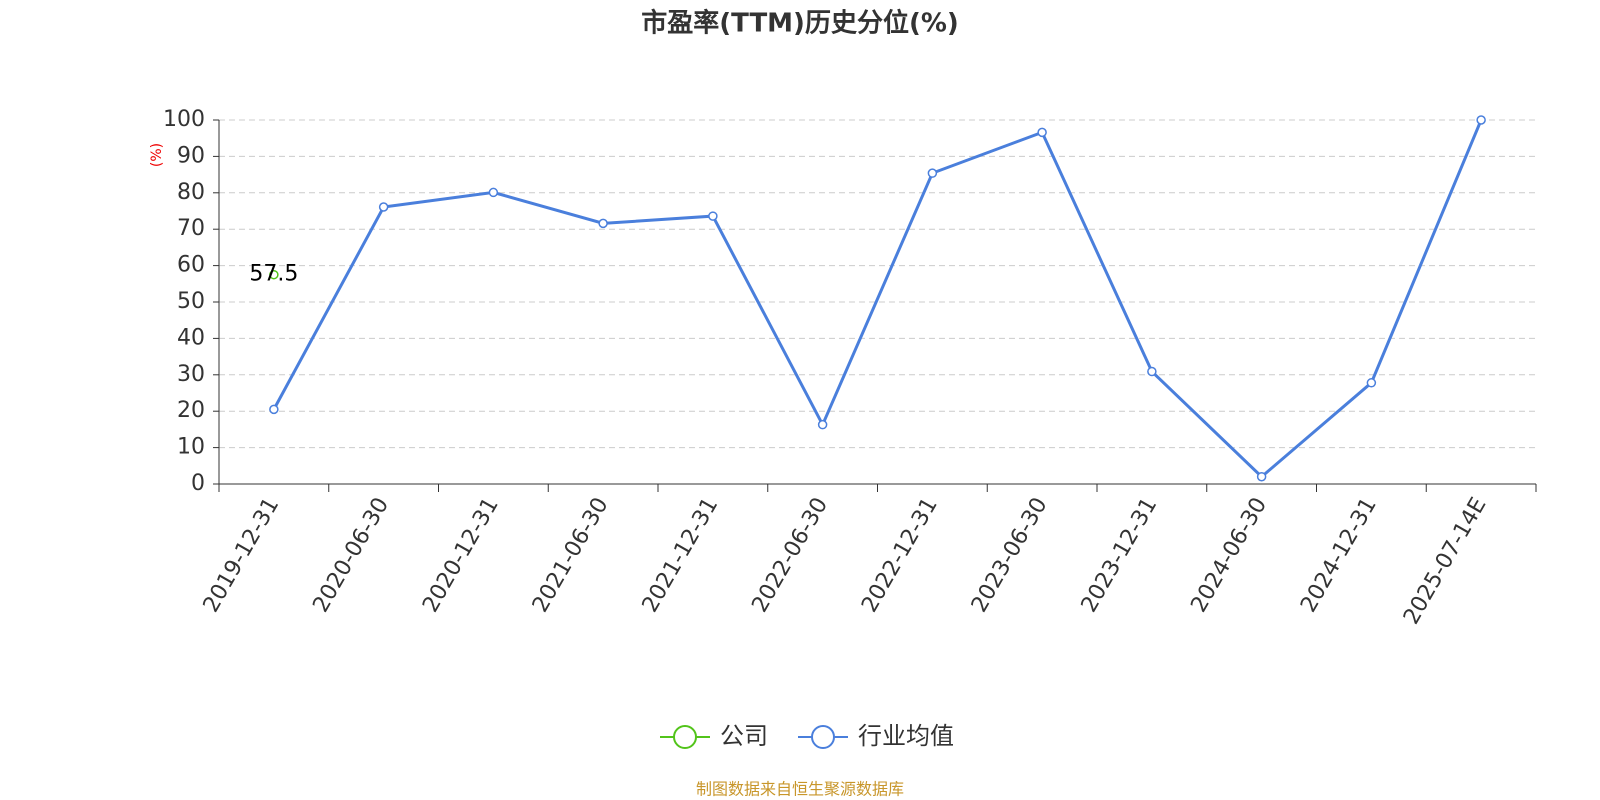 The height and width of the screenshot is (800, 1600). What do you see at coordinates (351, 555) in the screenshot?
I see `x-tick-label: 2020-06-30` at bounding box center [351, 555].